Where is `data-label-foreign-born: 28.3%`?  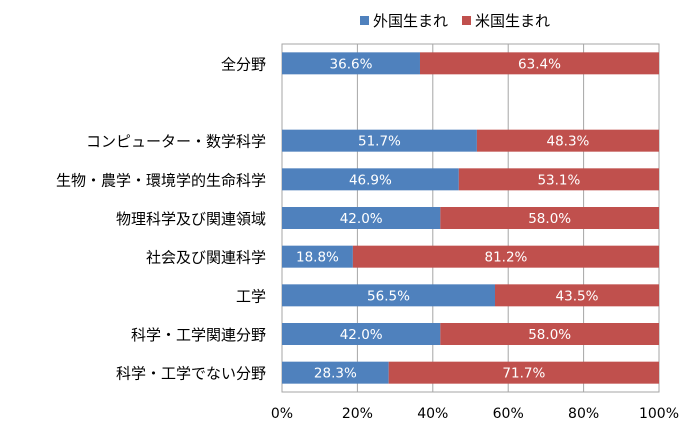
data-label-foreign-born: 28.3% is located at coordinates (335, 374).